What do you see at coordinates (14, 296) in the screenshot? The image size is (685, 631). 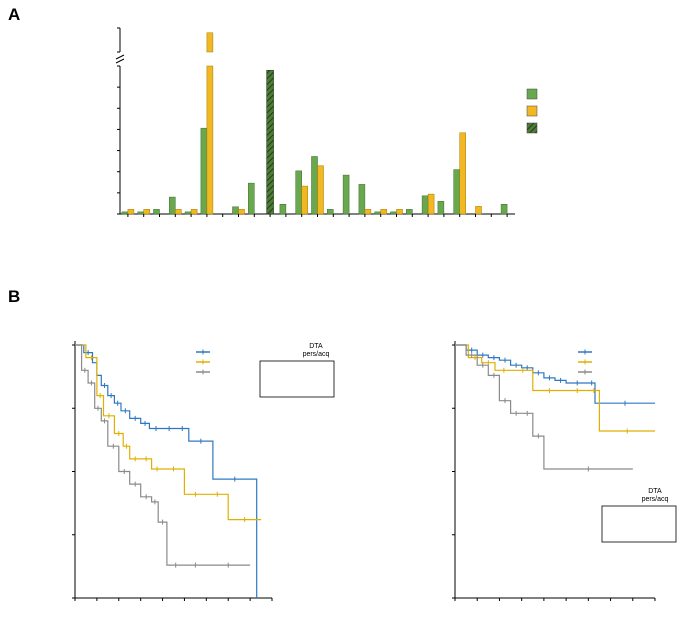 I see `panel-b-label: B` at bounding box center [14, 296].